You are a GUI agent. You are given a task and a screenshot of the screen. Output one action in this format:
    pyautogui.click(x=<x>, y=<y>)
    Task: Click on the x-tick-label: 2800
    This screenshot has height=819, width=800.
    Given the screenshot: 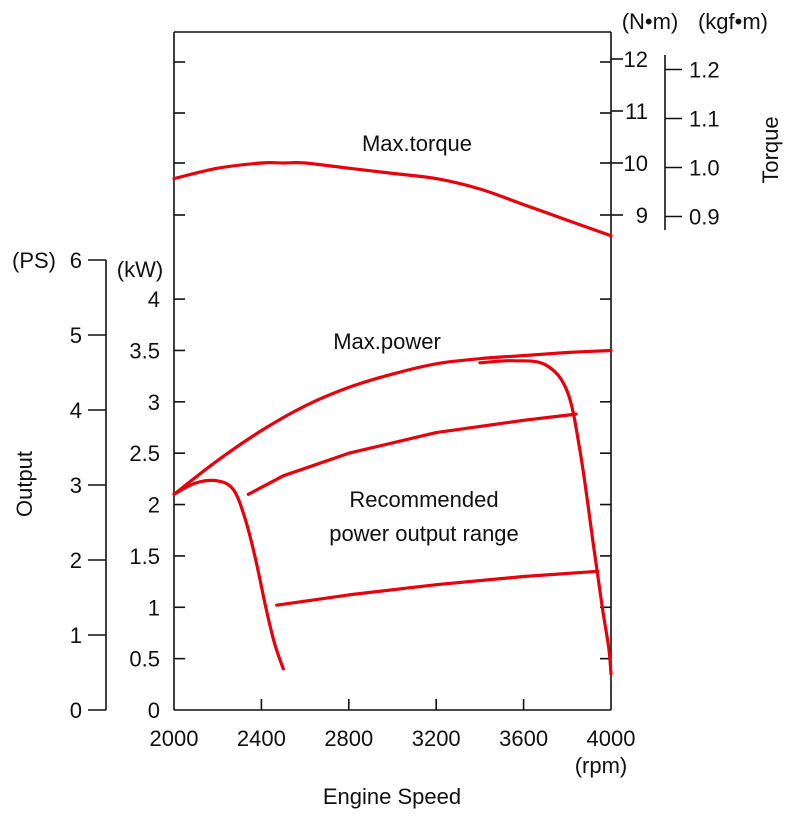 What is the action you would take?
    pyautogui.click(x=348, y=738)
    